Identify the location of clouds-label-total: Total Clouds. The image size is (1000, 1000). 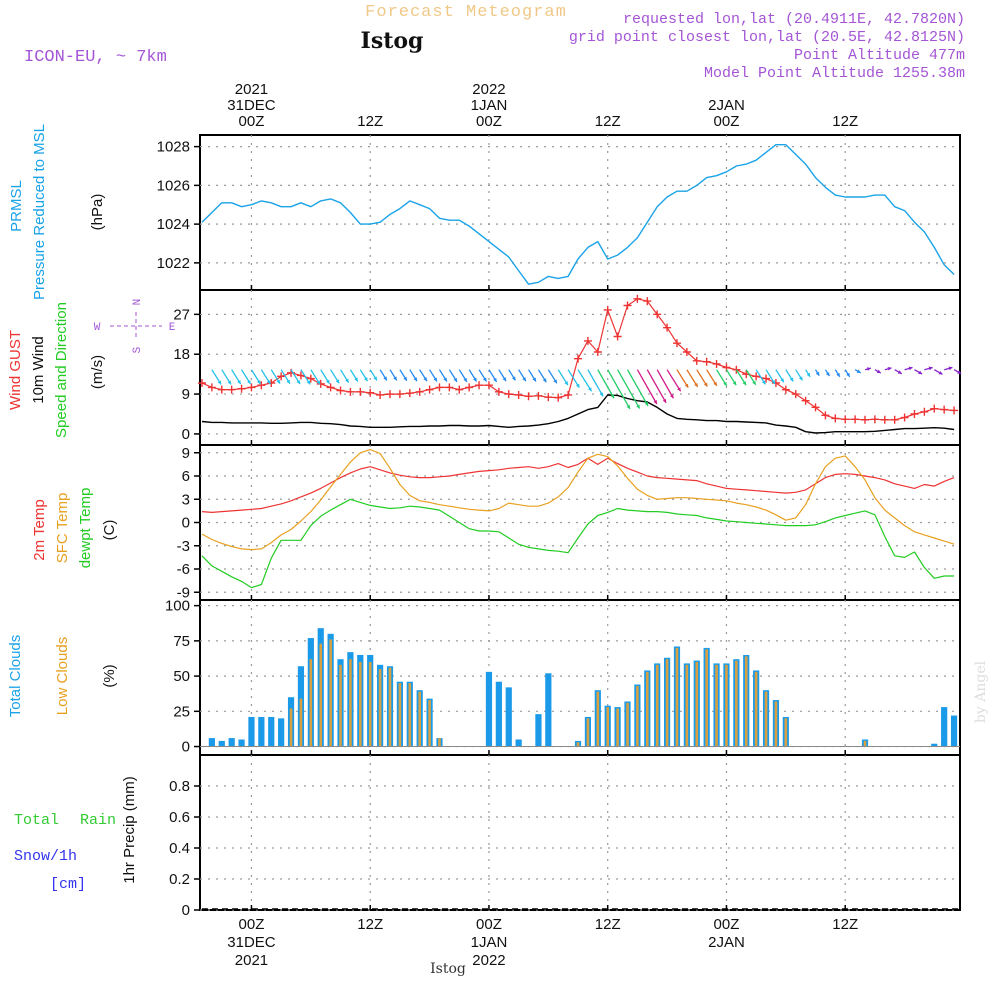
(15, 676).